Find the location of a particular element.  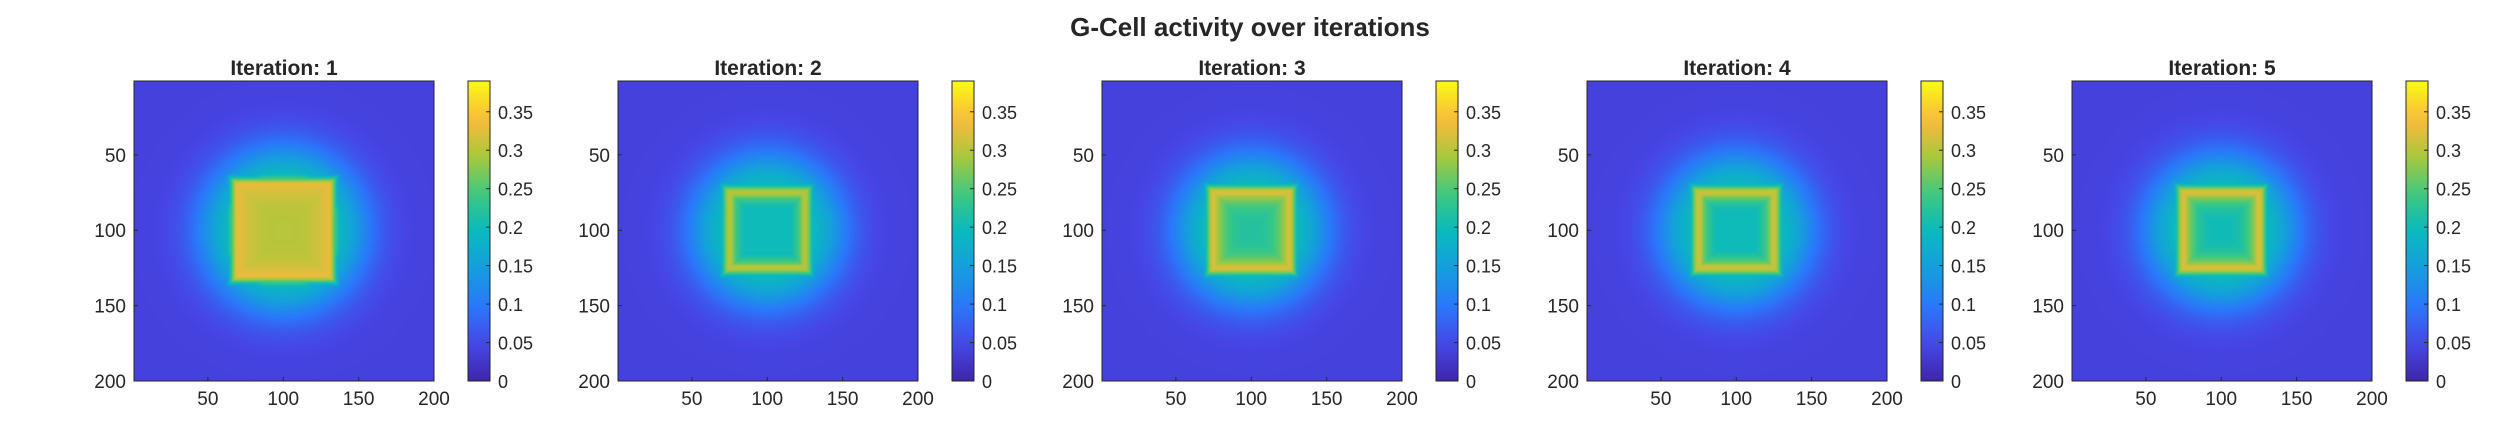

panel-title: Iteration: 5 is located at coordinates (2222, 68).